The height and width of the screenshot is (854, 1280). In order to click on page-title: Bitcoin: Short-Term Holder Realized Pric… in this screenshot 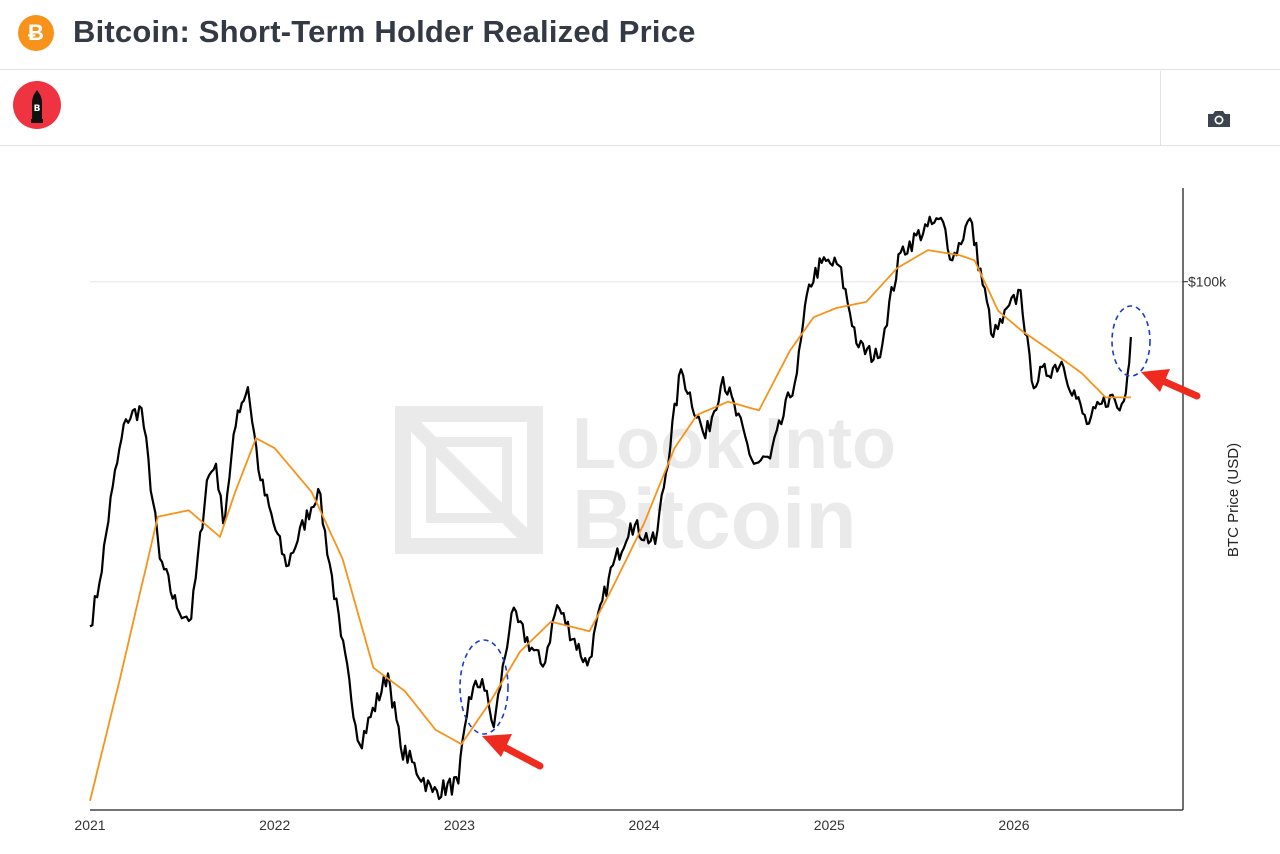, I will do `click(384, 31)`.